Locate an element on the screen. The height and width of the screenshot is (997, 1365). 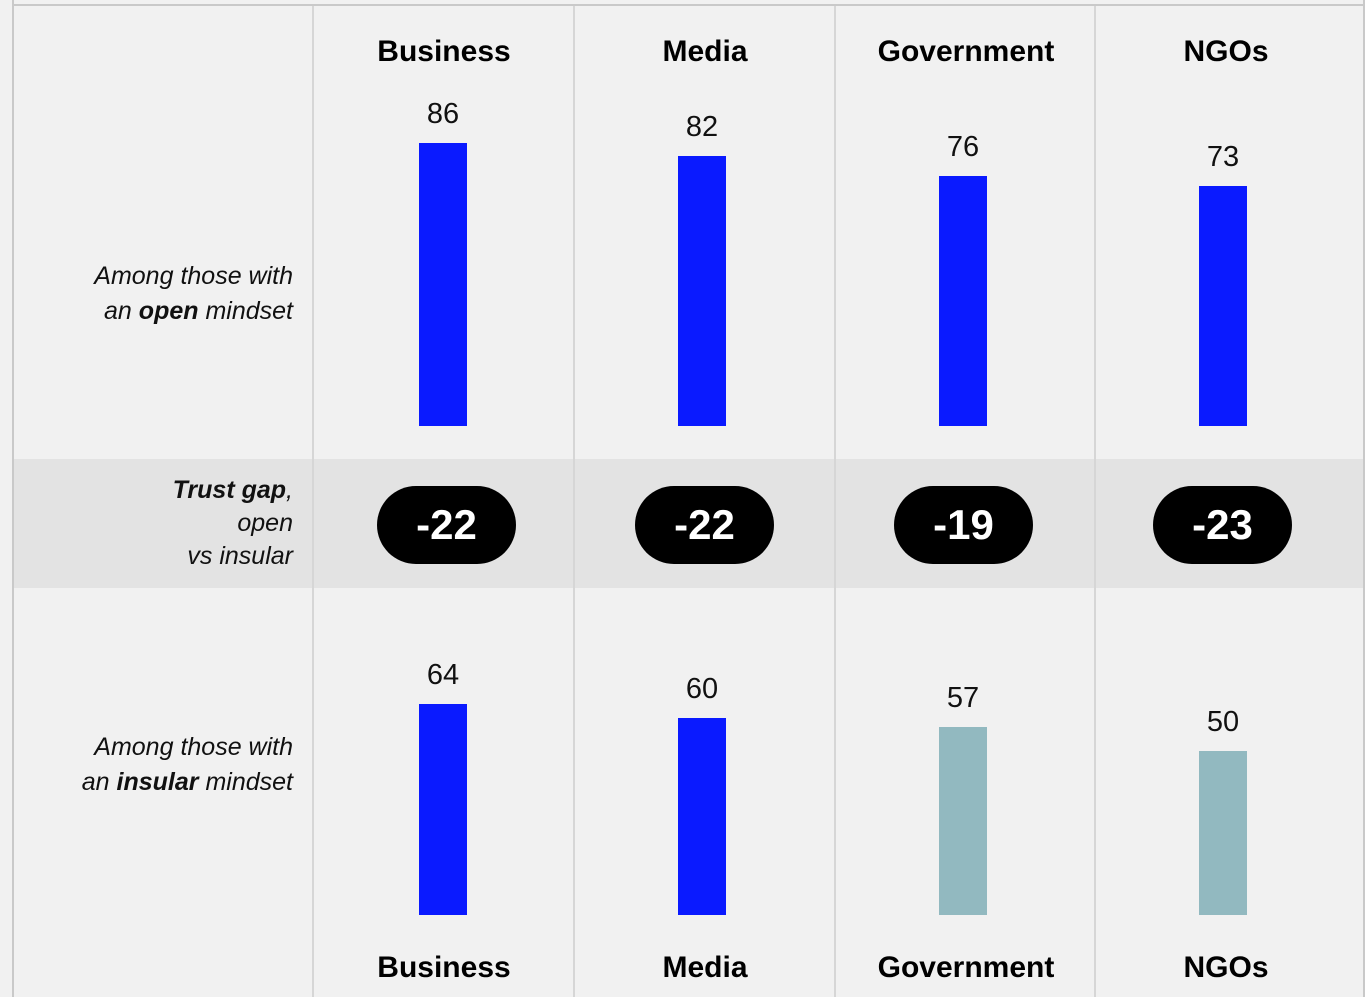
top-border is located at coordinates (688, 5).